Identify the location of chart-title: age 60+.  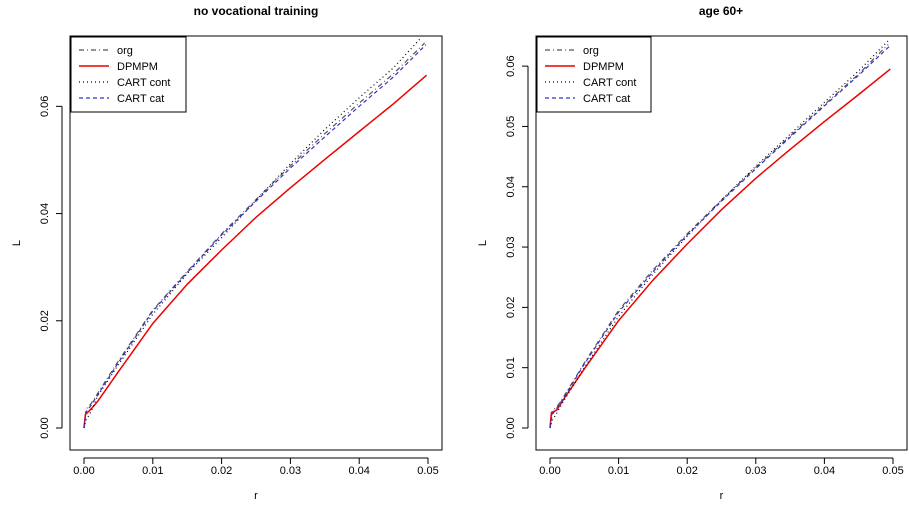
(721, 11).